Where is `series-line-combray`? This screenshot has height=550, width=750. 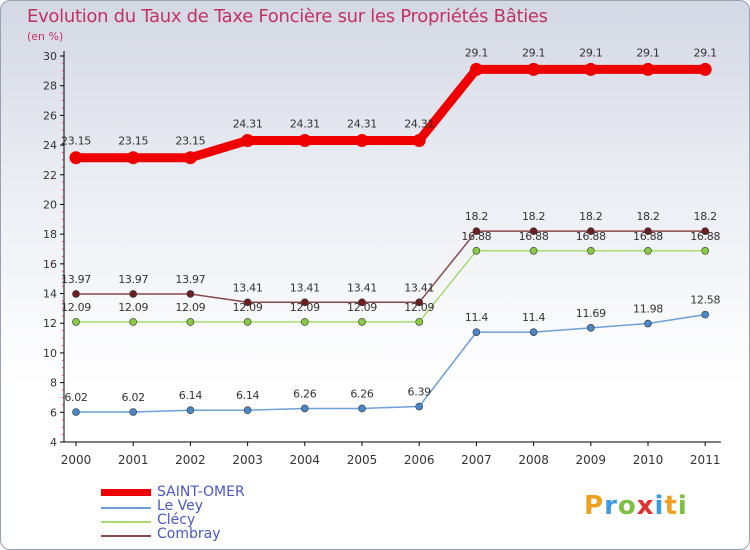 series-line-combray is located at coordinates (390, 267).